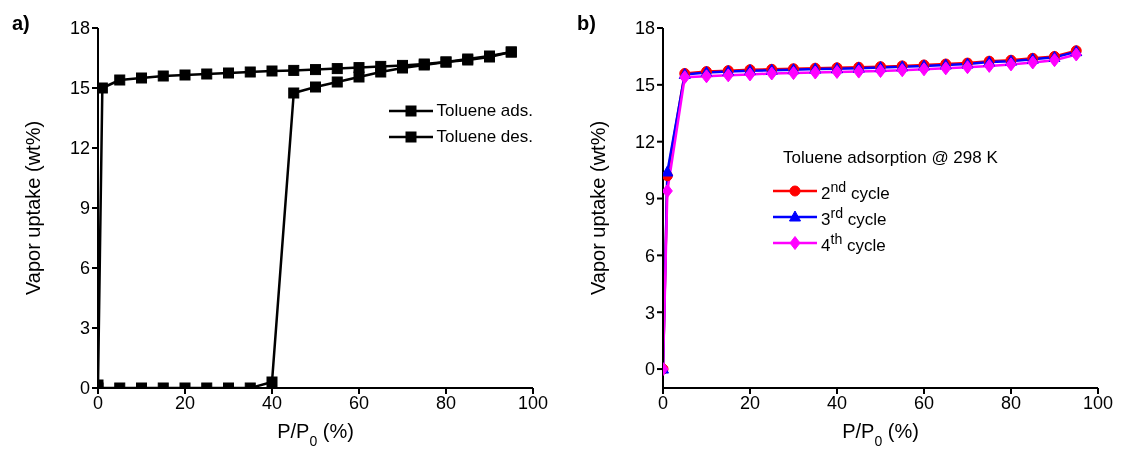  I want to click on legend-label: Toluene des., so click(484, 137).